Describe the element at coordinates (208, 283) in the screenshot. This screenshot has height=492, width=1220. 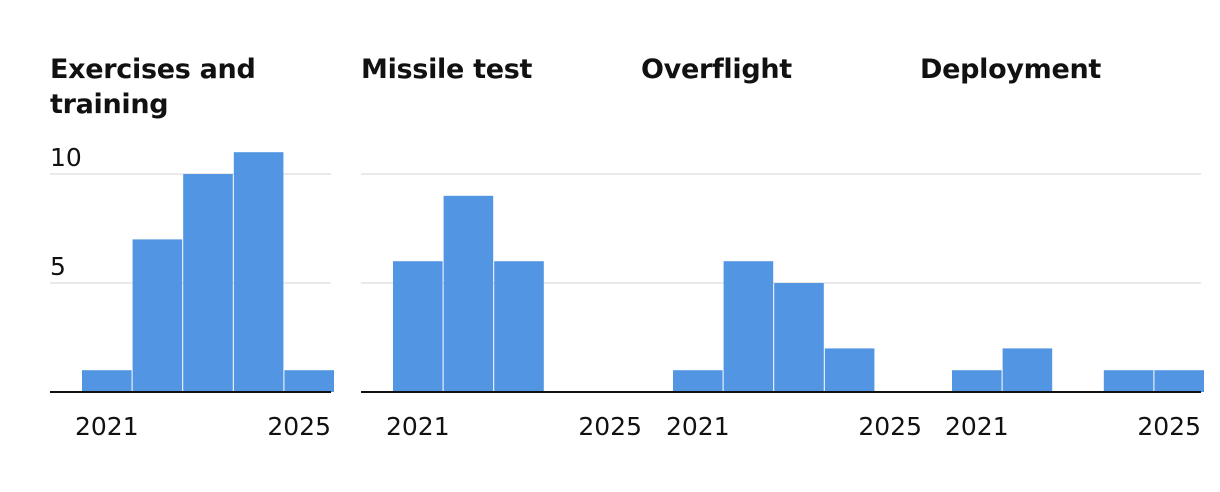
I see `bar-0-2023` at that location.